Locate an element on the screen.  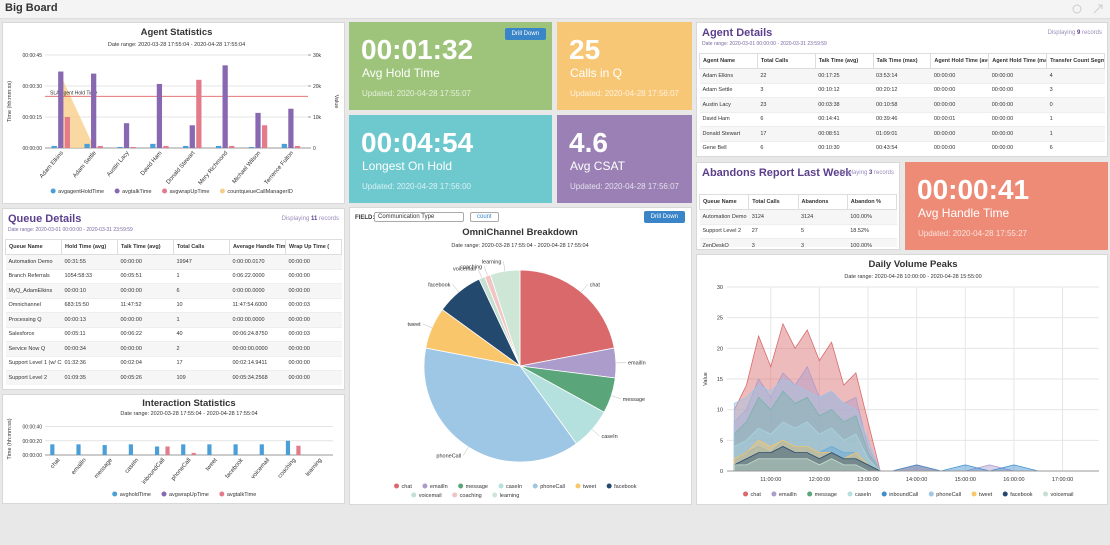
slice-label: coaching is located at coordinates (471, 267).